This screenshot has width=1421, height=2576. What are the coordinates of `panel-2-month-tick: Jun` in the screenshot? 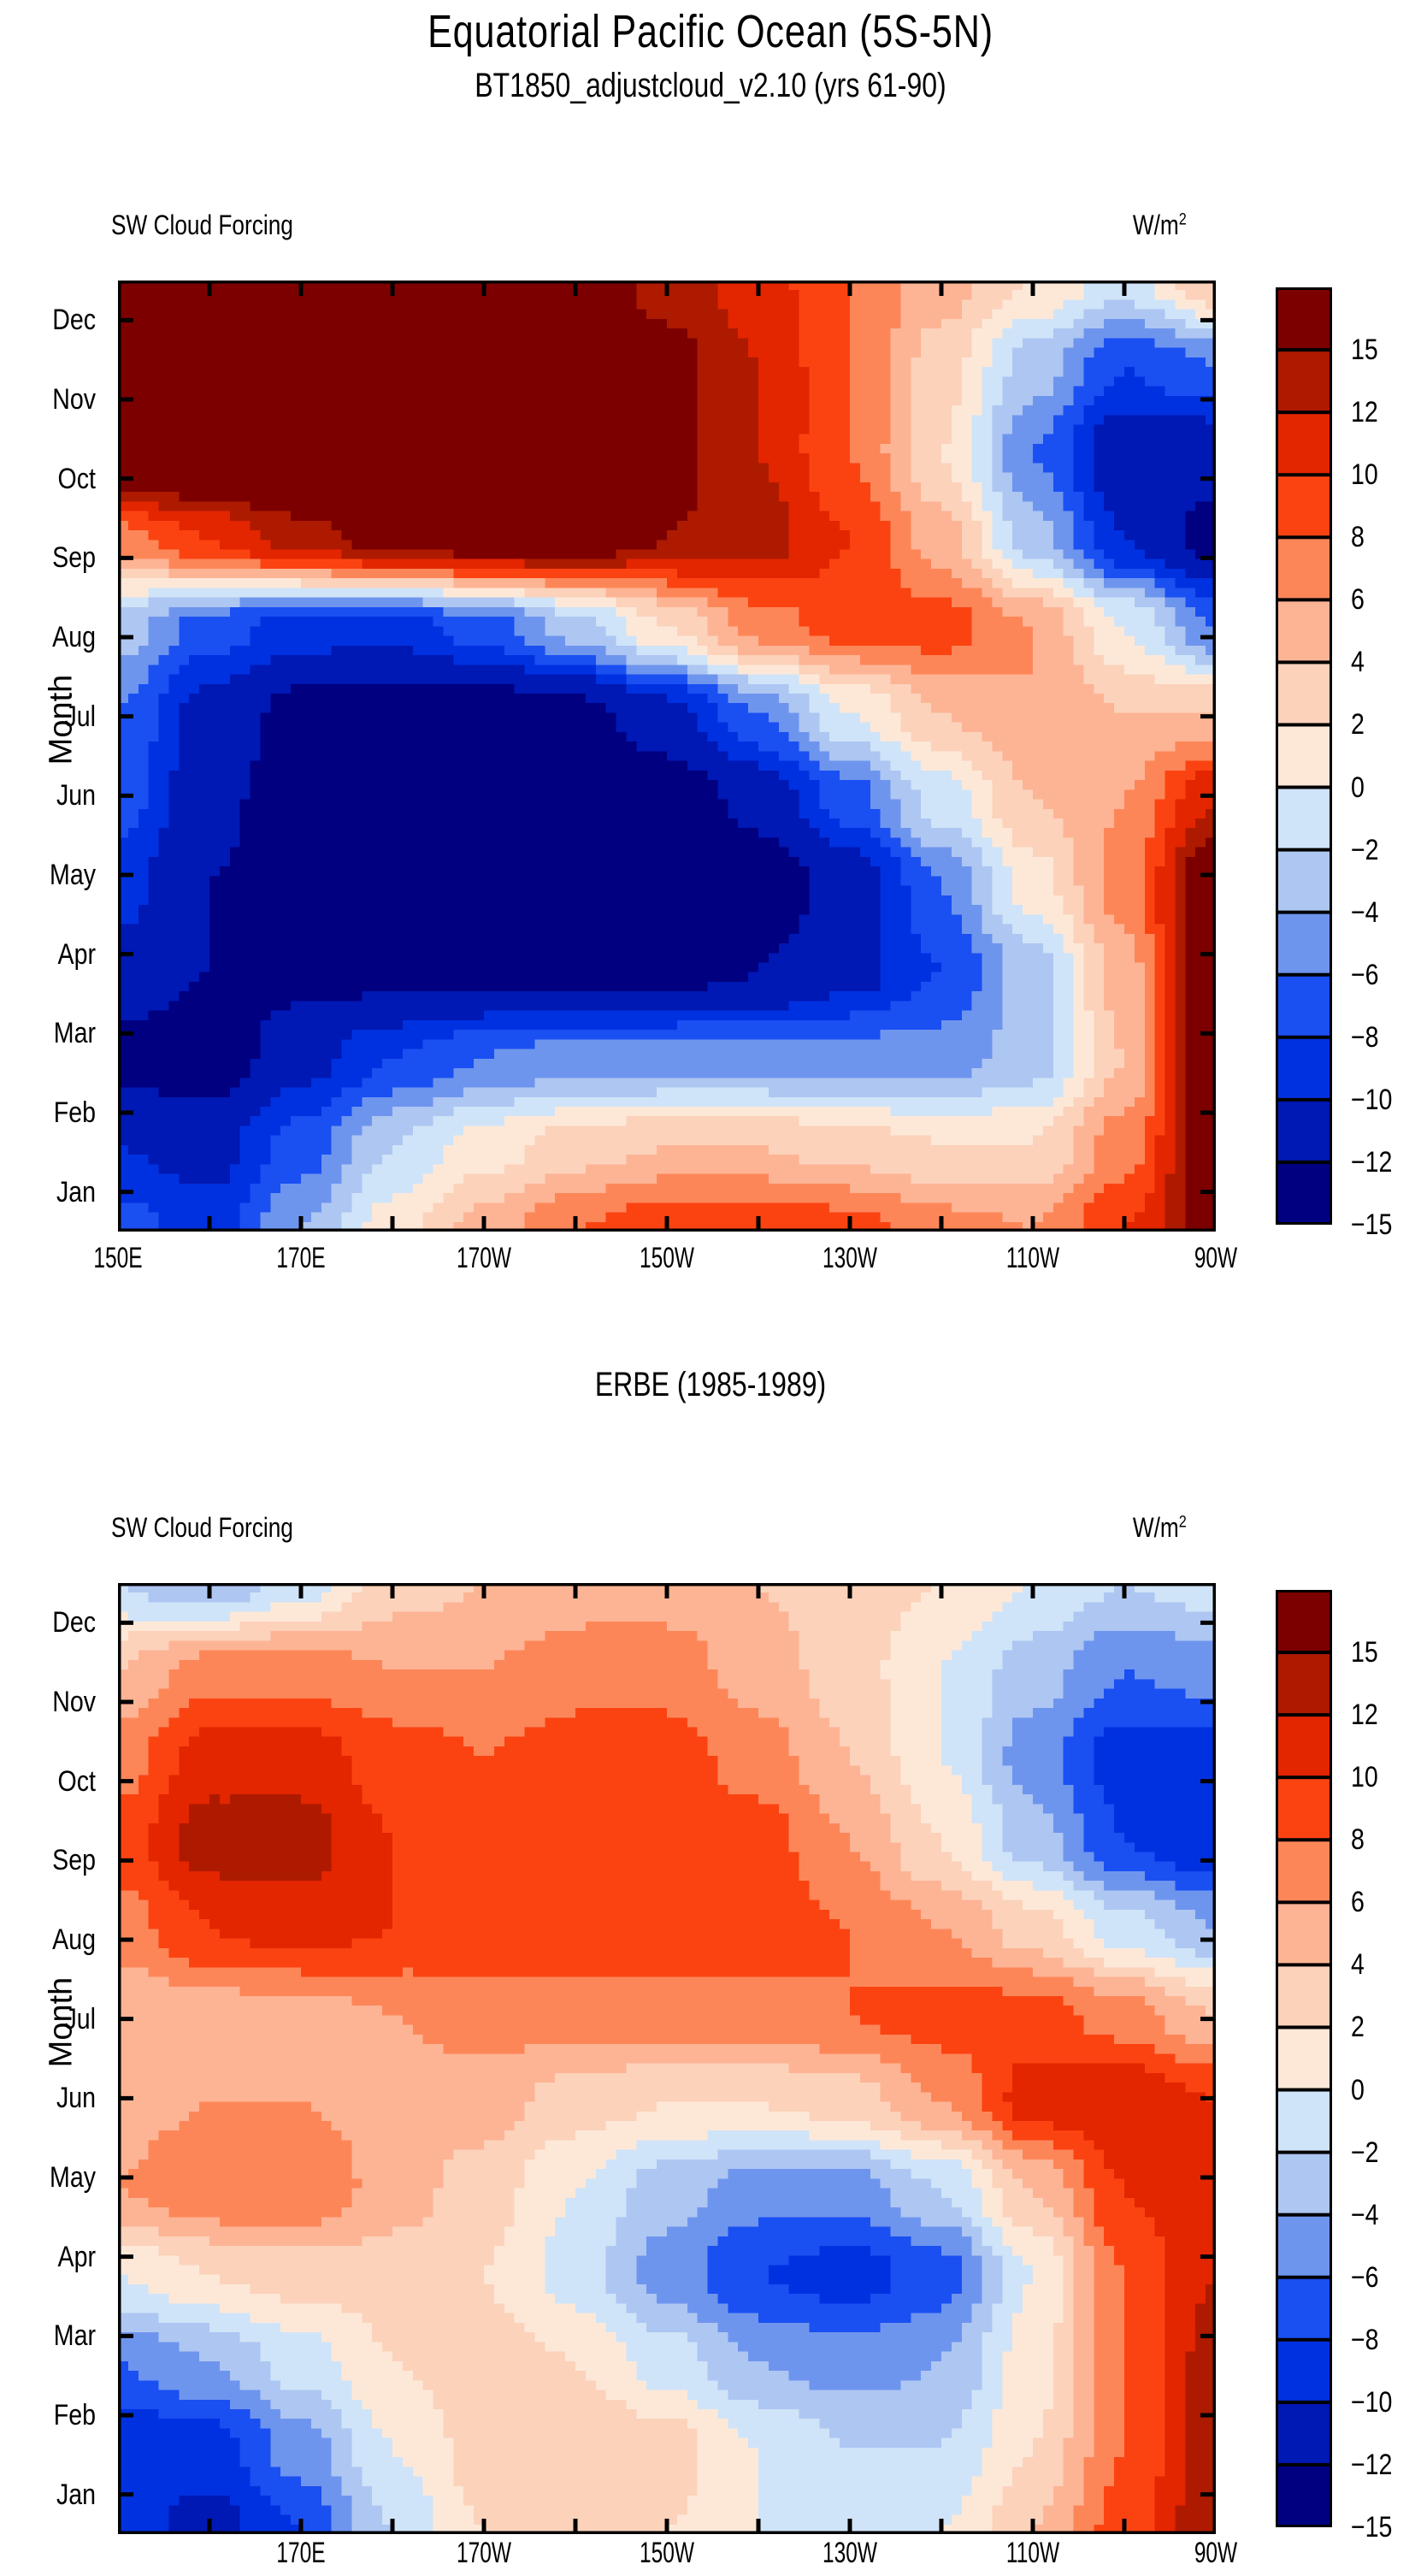 It's located at (56, 2097).